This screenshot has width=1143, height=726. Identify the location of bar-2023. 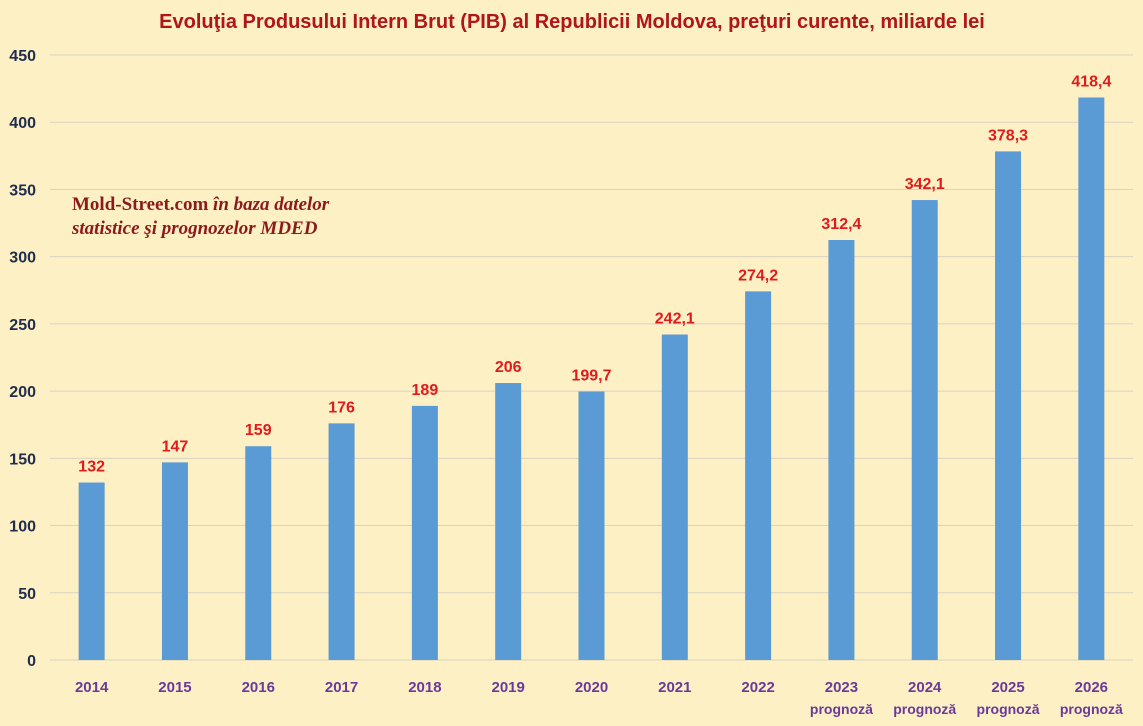
(841, 450).